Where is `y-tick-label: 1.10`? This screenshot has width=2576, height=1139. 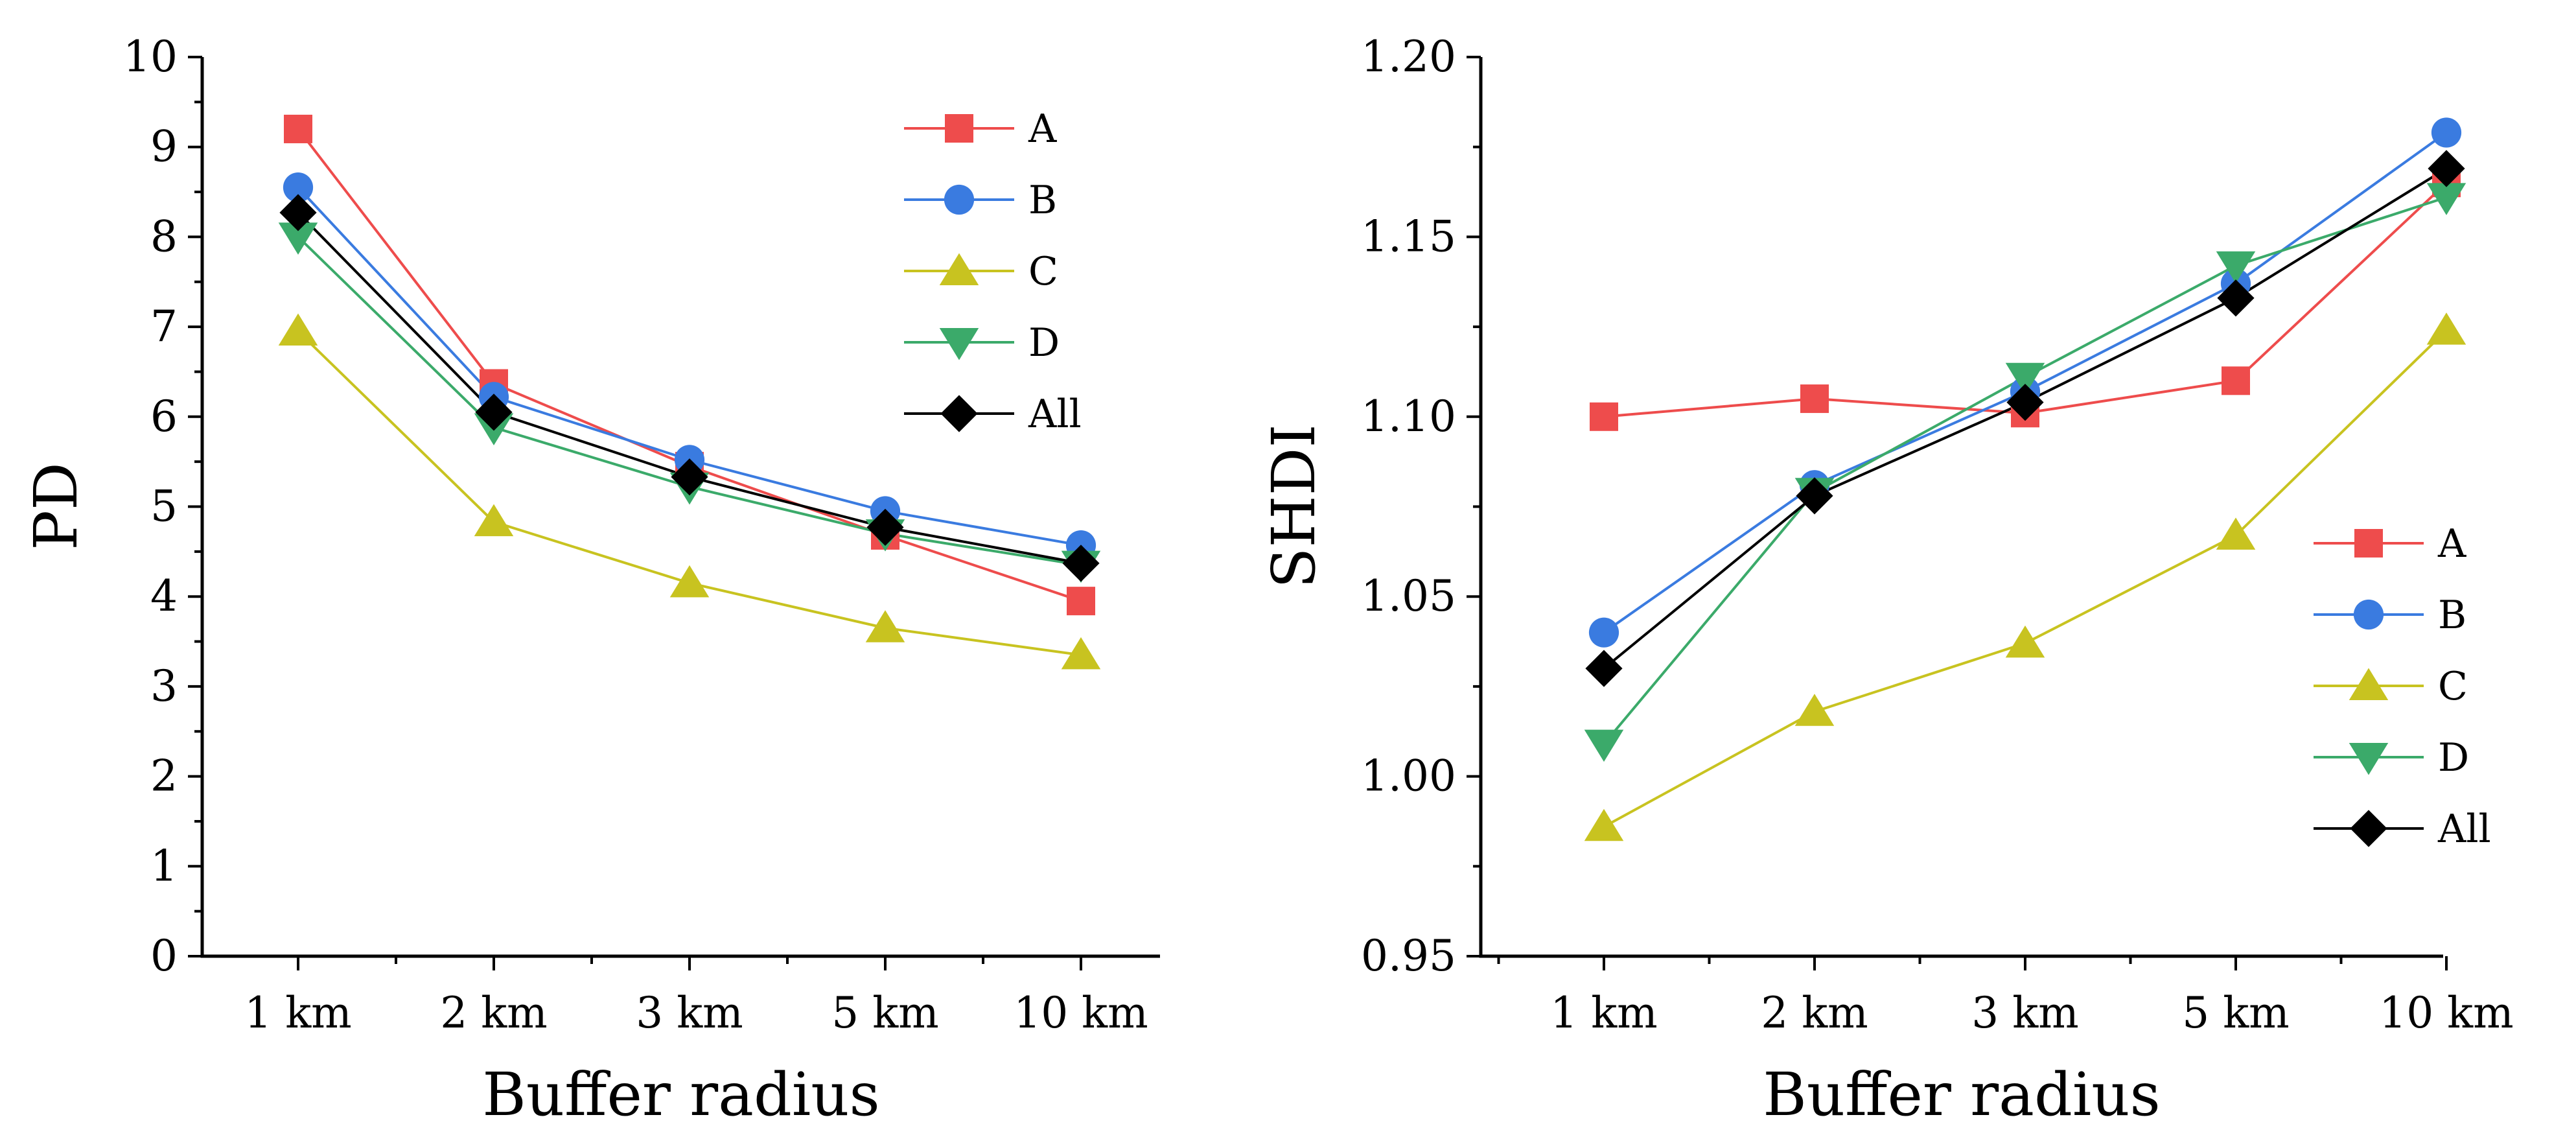 y-tick-label: 1.10 is located at coordinates (1409, 417).